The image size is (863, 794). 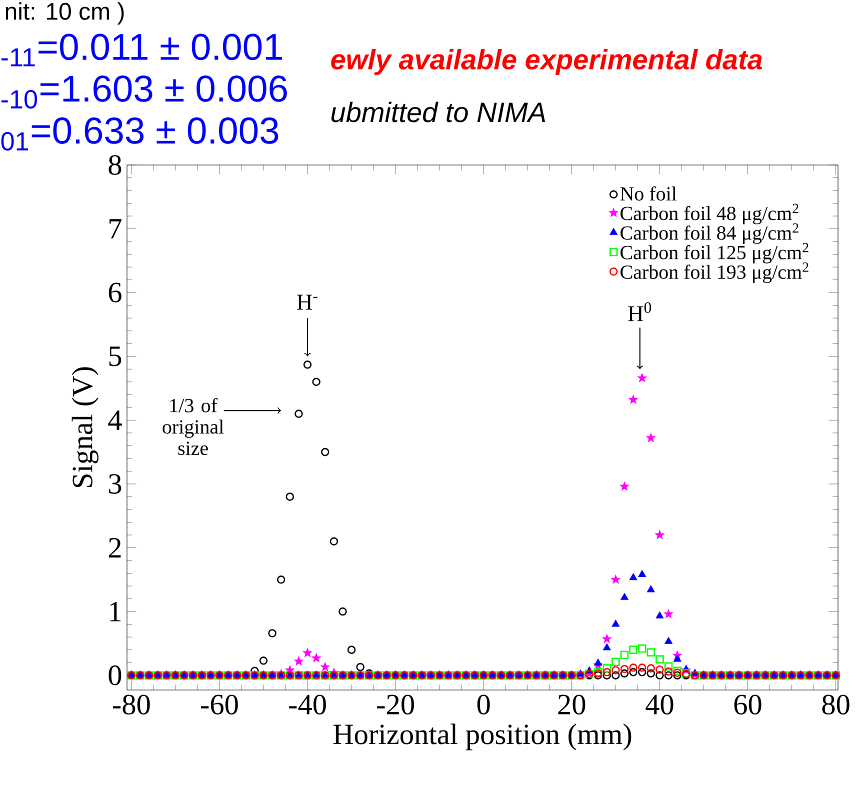 What do you see at coordinates (709, 214) in the screenshot?
I see `legend-label: Carbon foil 48 μg/cm$^{2}$` at bounding box center [709, 214].